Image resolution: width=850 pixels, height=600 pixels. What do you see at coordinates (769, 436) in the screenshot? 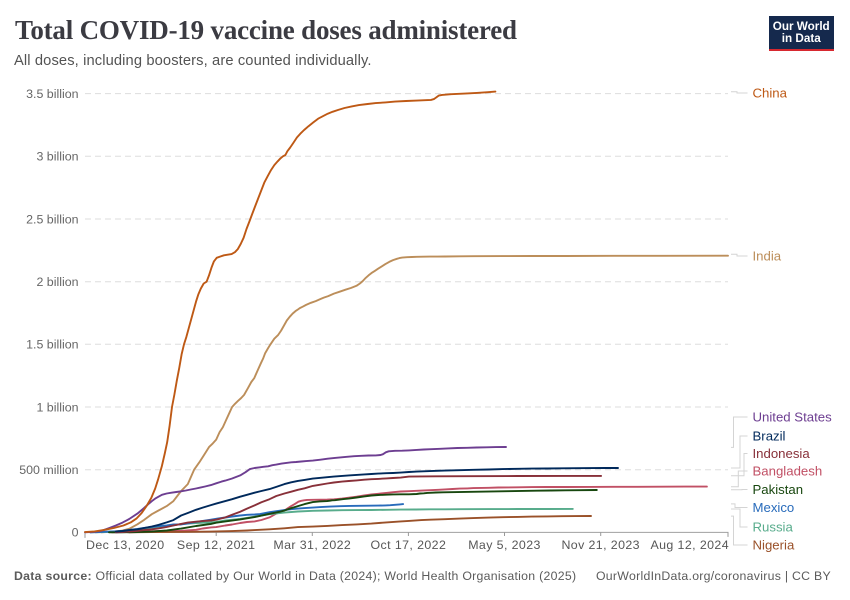
I see `svg-text: Brazil` at bounding box center [769, 436].